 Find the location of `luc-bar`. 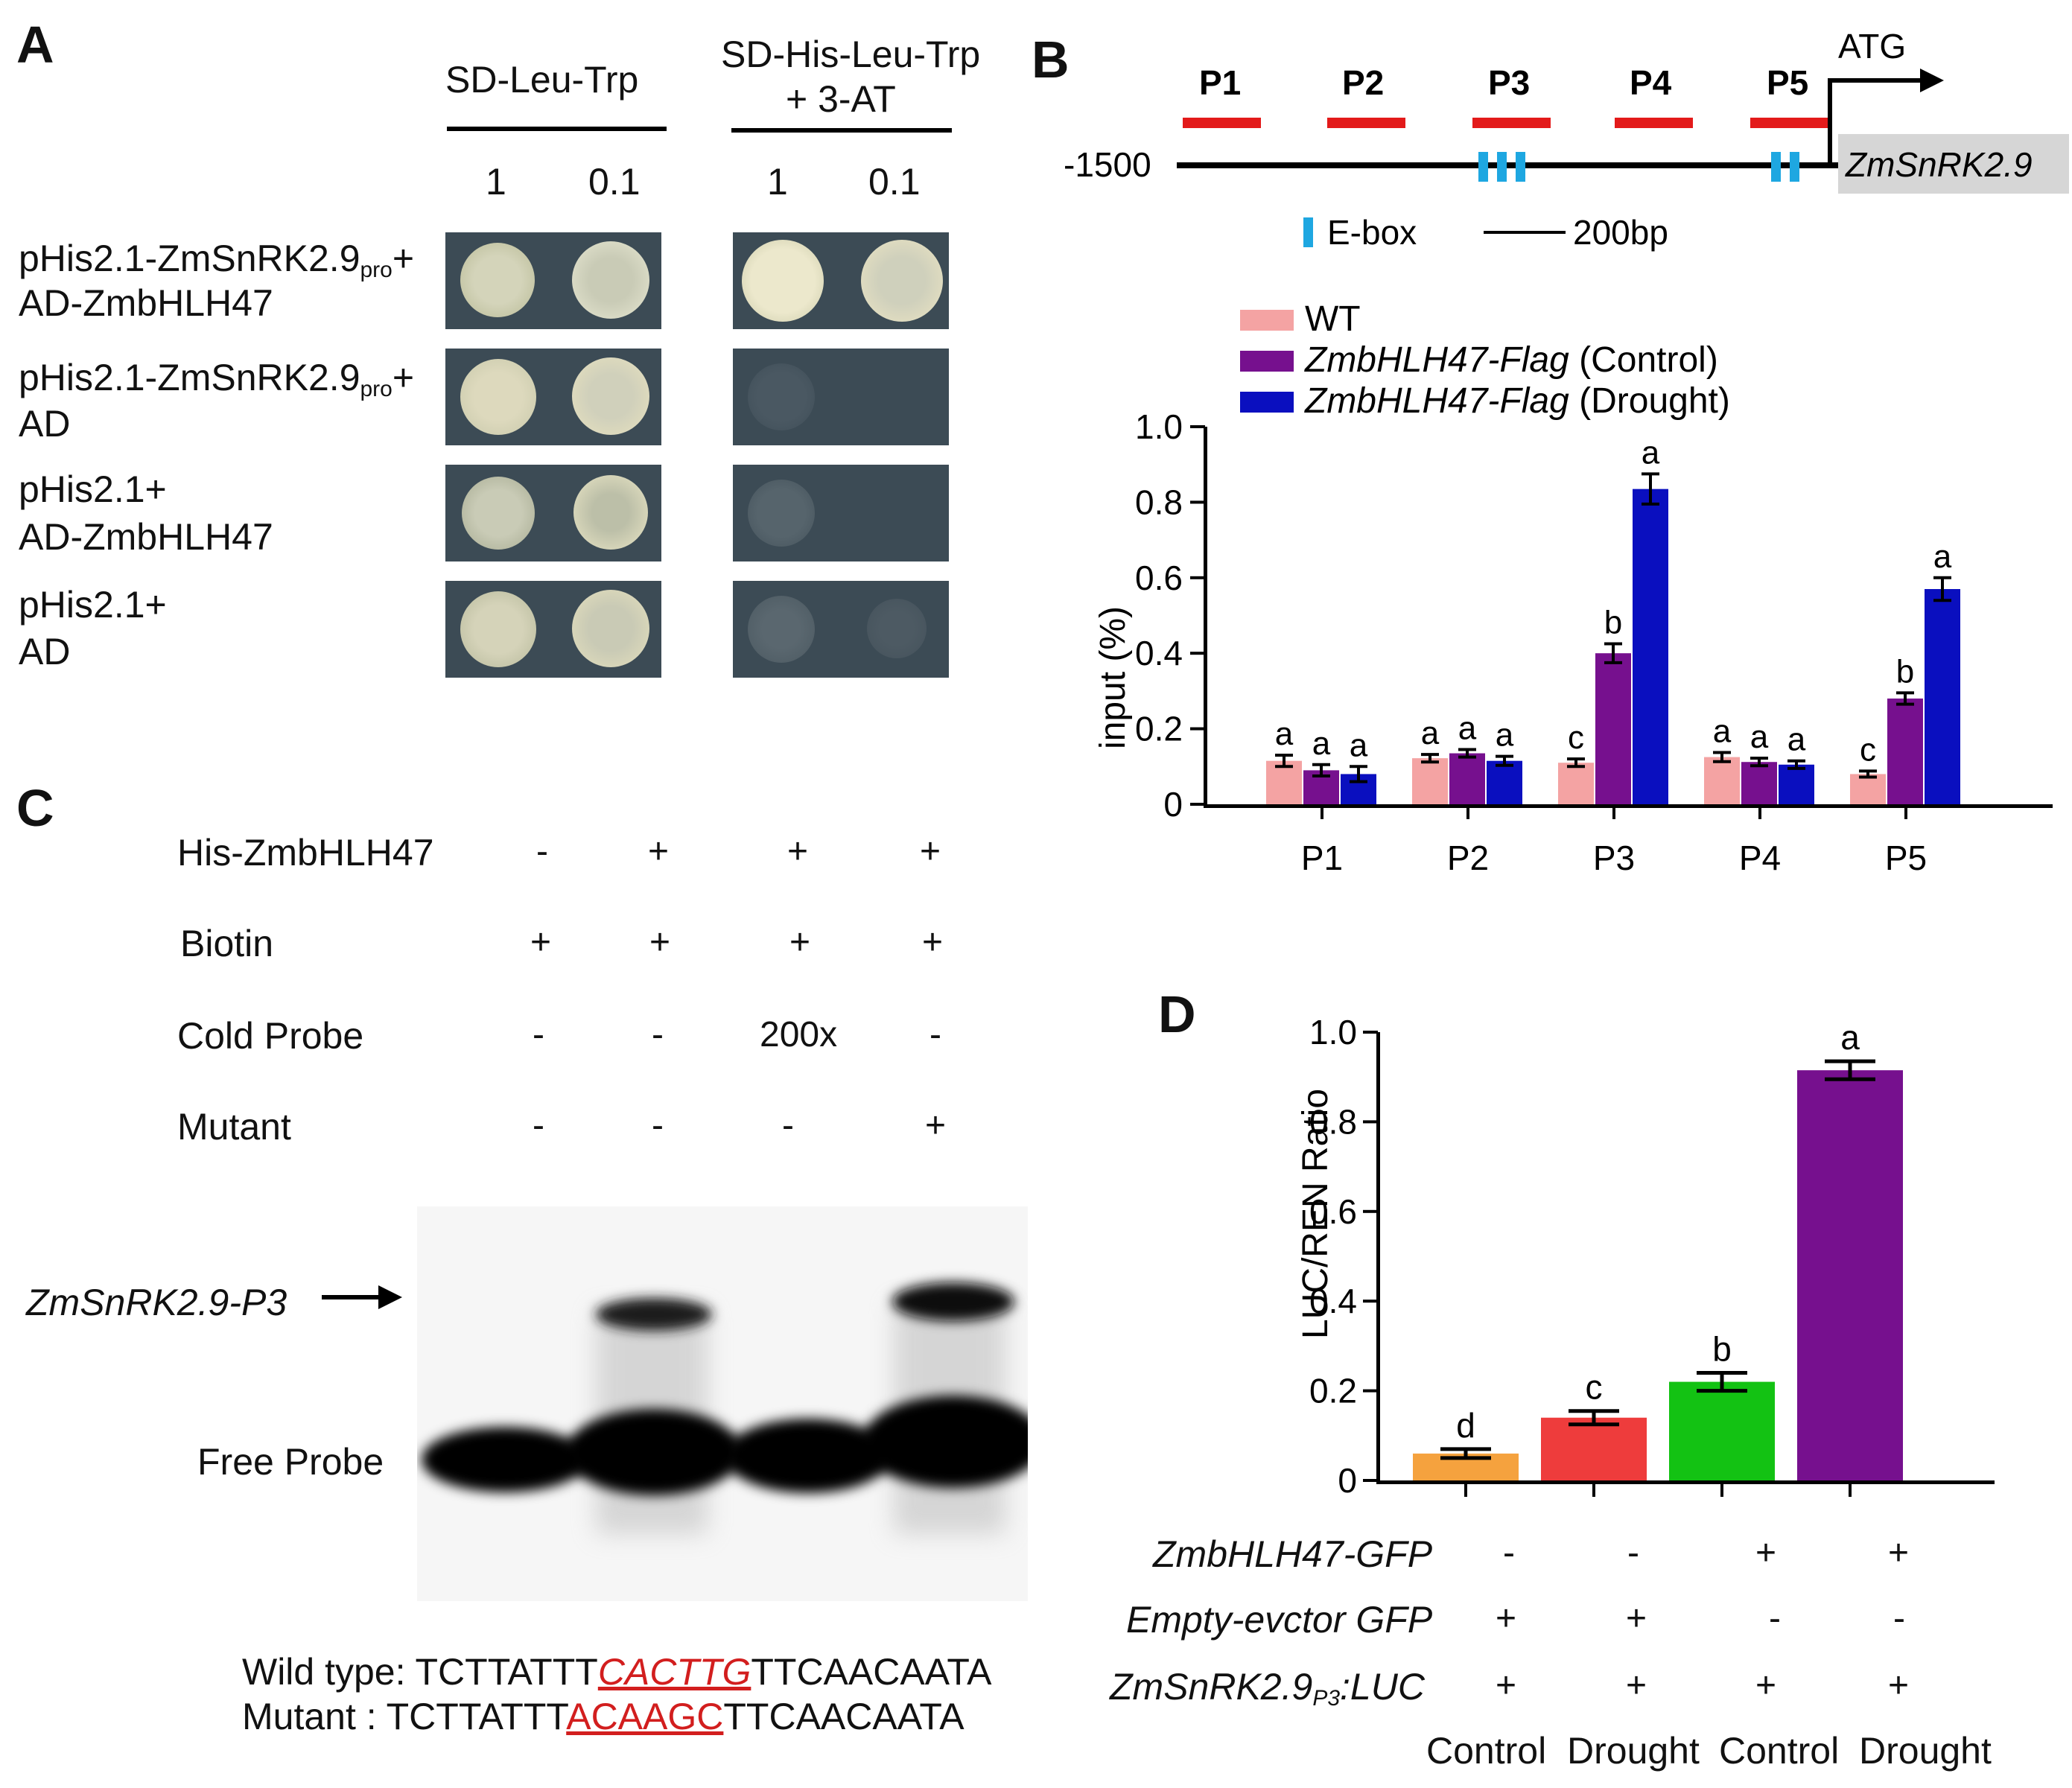

luc-bar is located at coordinates (1594, 1448).